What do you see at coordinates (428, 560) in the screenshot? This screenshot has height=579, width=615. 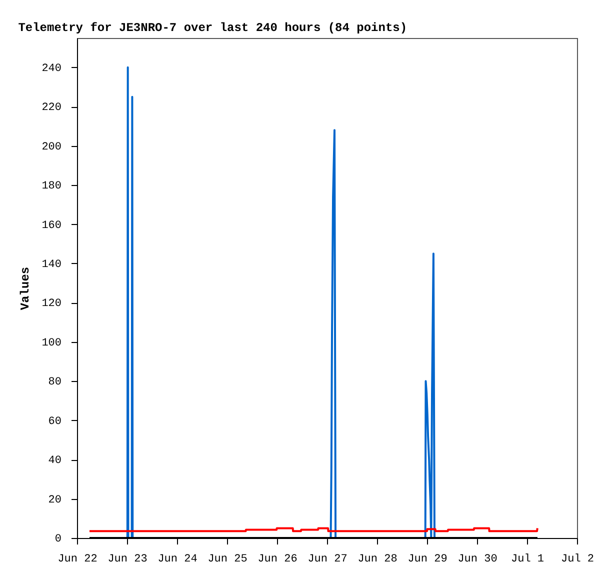 I see `x-tick-label: Jun 29` at bounding box center [428, 560].